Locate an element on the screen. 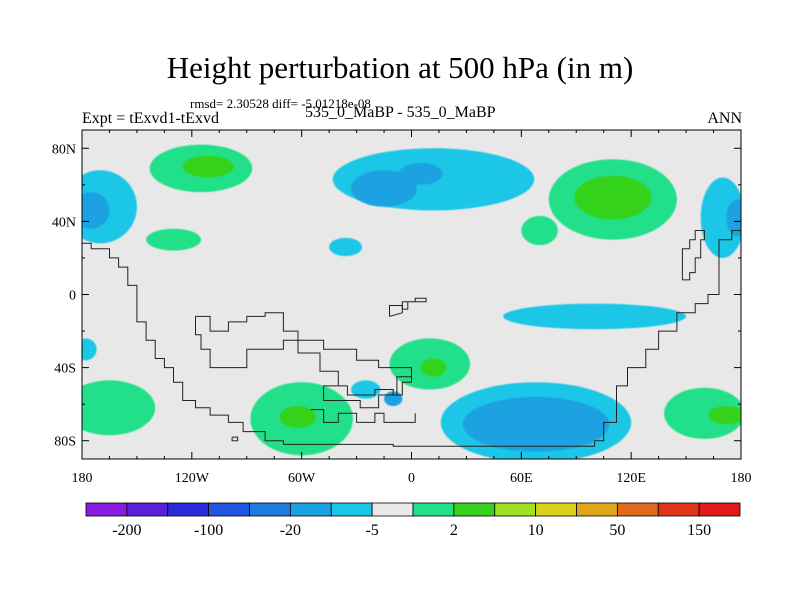 This screenshot has width=800, height=600. x-tick-label-5: 120E is located at coordinates (631, 478).